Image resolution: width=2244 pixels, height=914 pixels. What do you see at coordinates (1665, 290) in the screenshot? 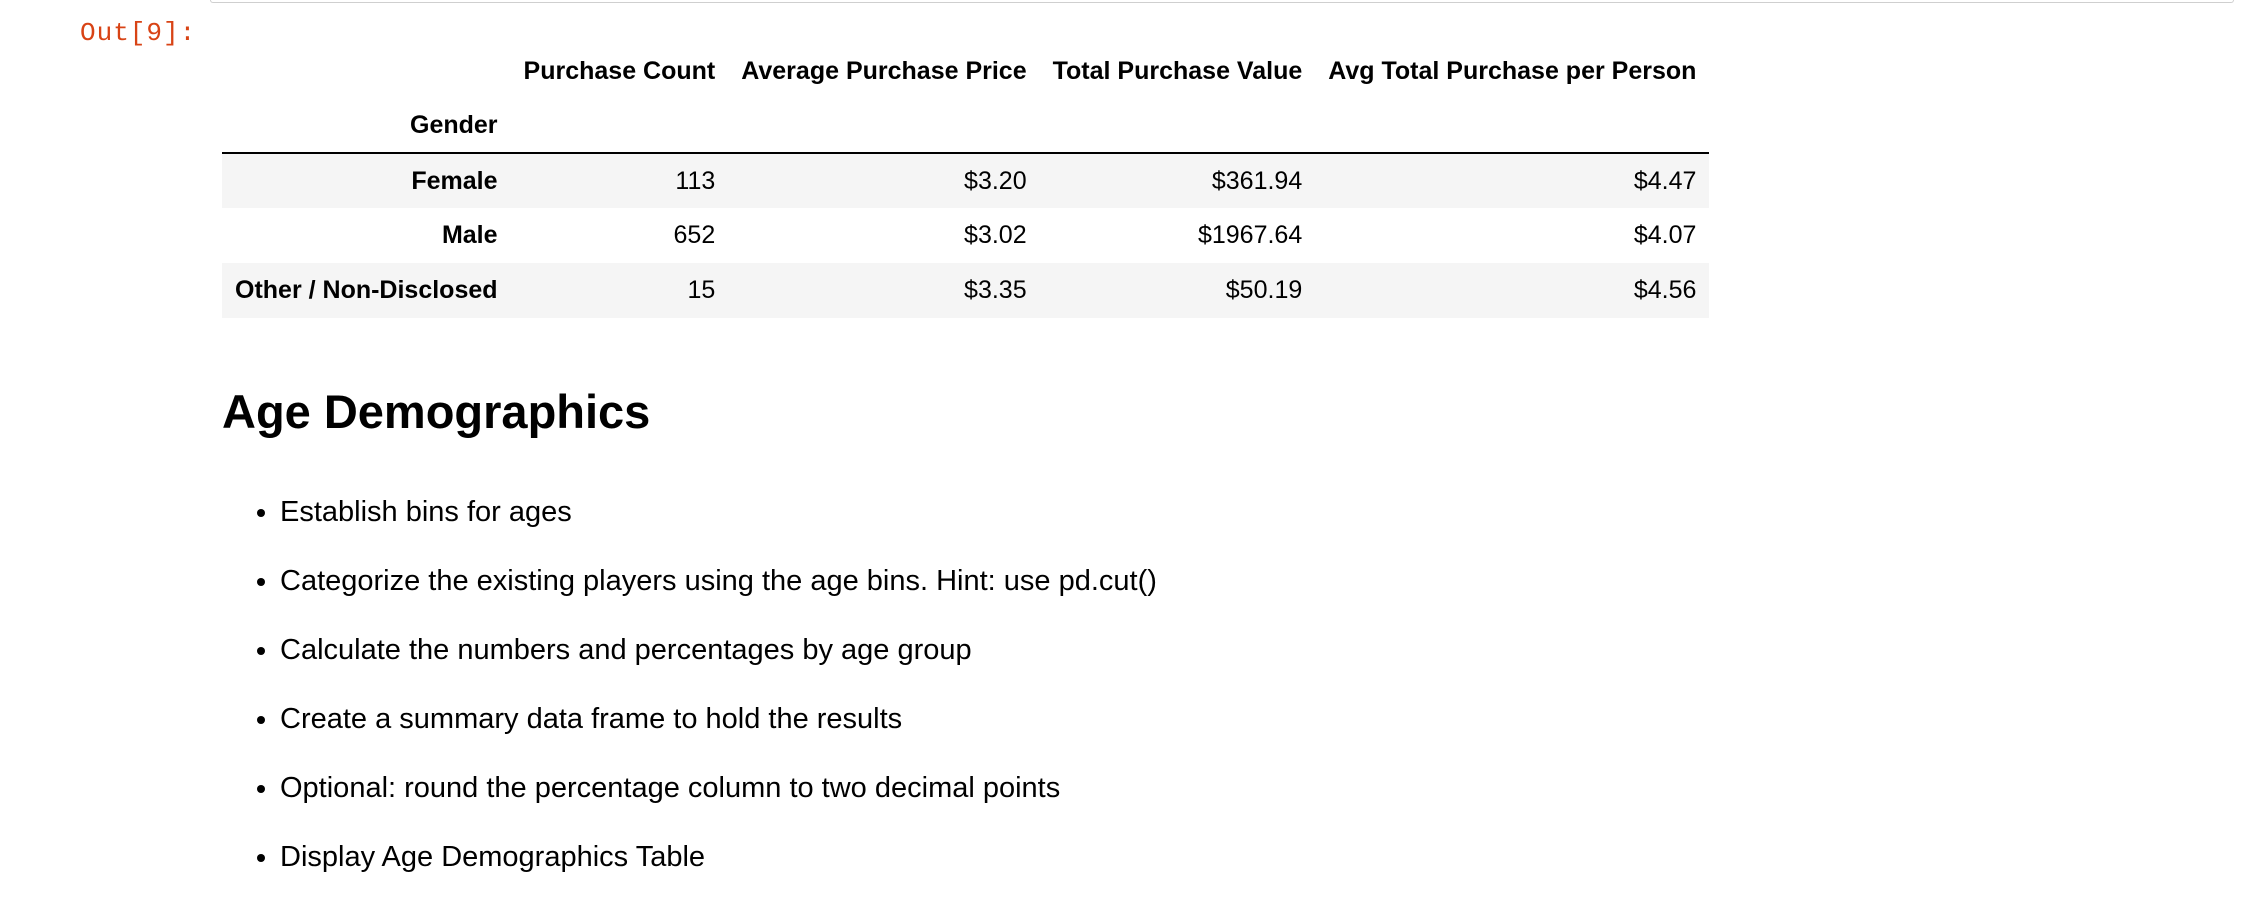
I see `avg-per-person-cell: $4.56` at bounding box center [1665, 290].